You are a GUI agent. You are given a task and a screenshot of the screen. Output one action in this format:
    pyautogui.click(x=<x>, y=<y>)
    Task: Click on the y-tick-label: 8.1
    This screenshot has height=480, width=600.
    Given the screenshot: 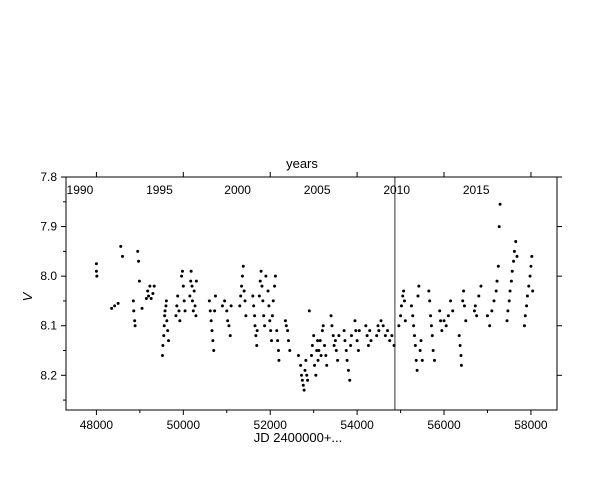 What is the action you would take?
    pyautogui.click(x=48, y=326)
    